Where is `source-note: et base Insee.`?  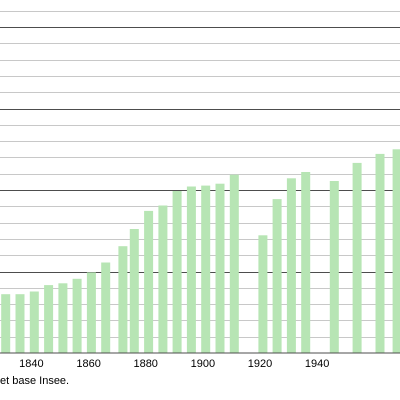 source-note: et base Insee. is located at coordinates (35, 381).